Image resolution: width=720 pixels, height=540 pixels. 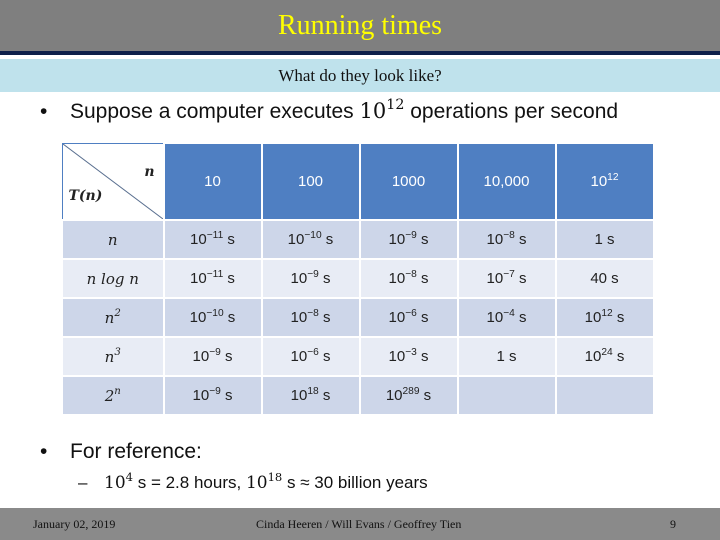 I want to click on row-label: n, so click(x=113, y=239).